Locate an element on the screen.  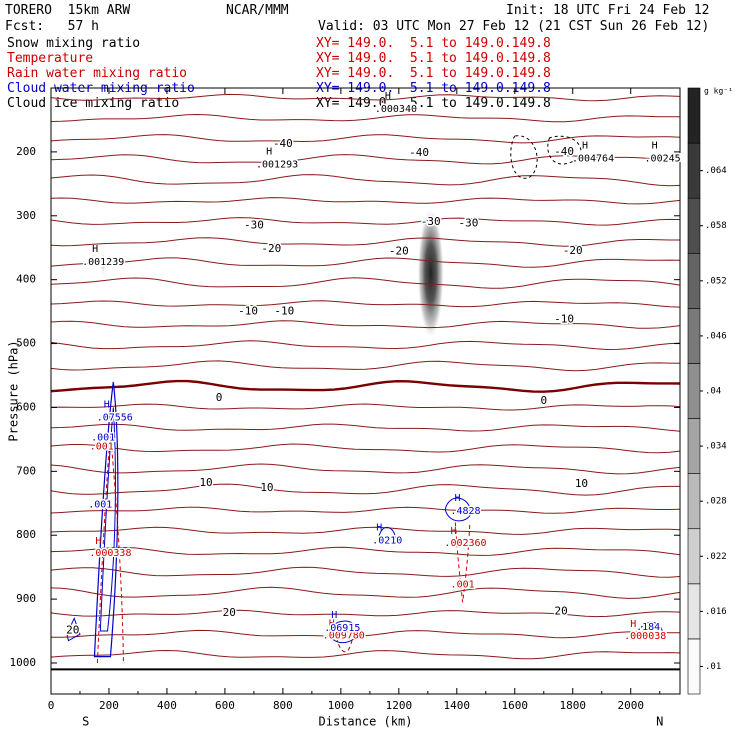
rain-max-label: .000038 is located at coordinates (645, 636).